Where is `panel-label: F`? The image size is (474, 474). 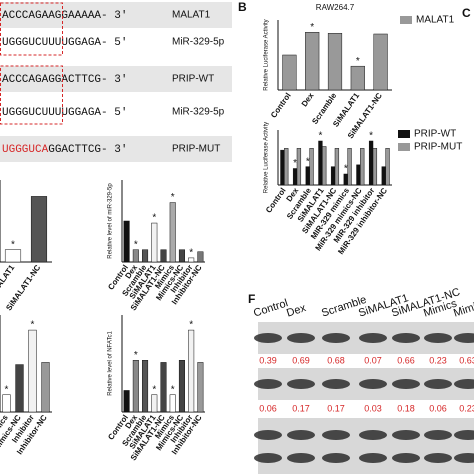
panel-label: F is located at coordinates (251, 299).